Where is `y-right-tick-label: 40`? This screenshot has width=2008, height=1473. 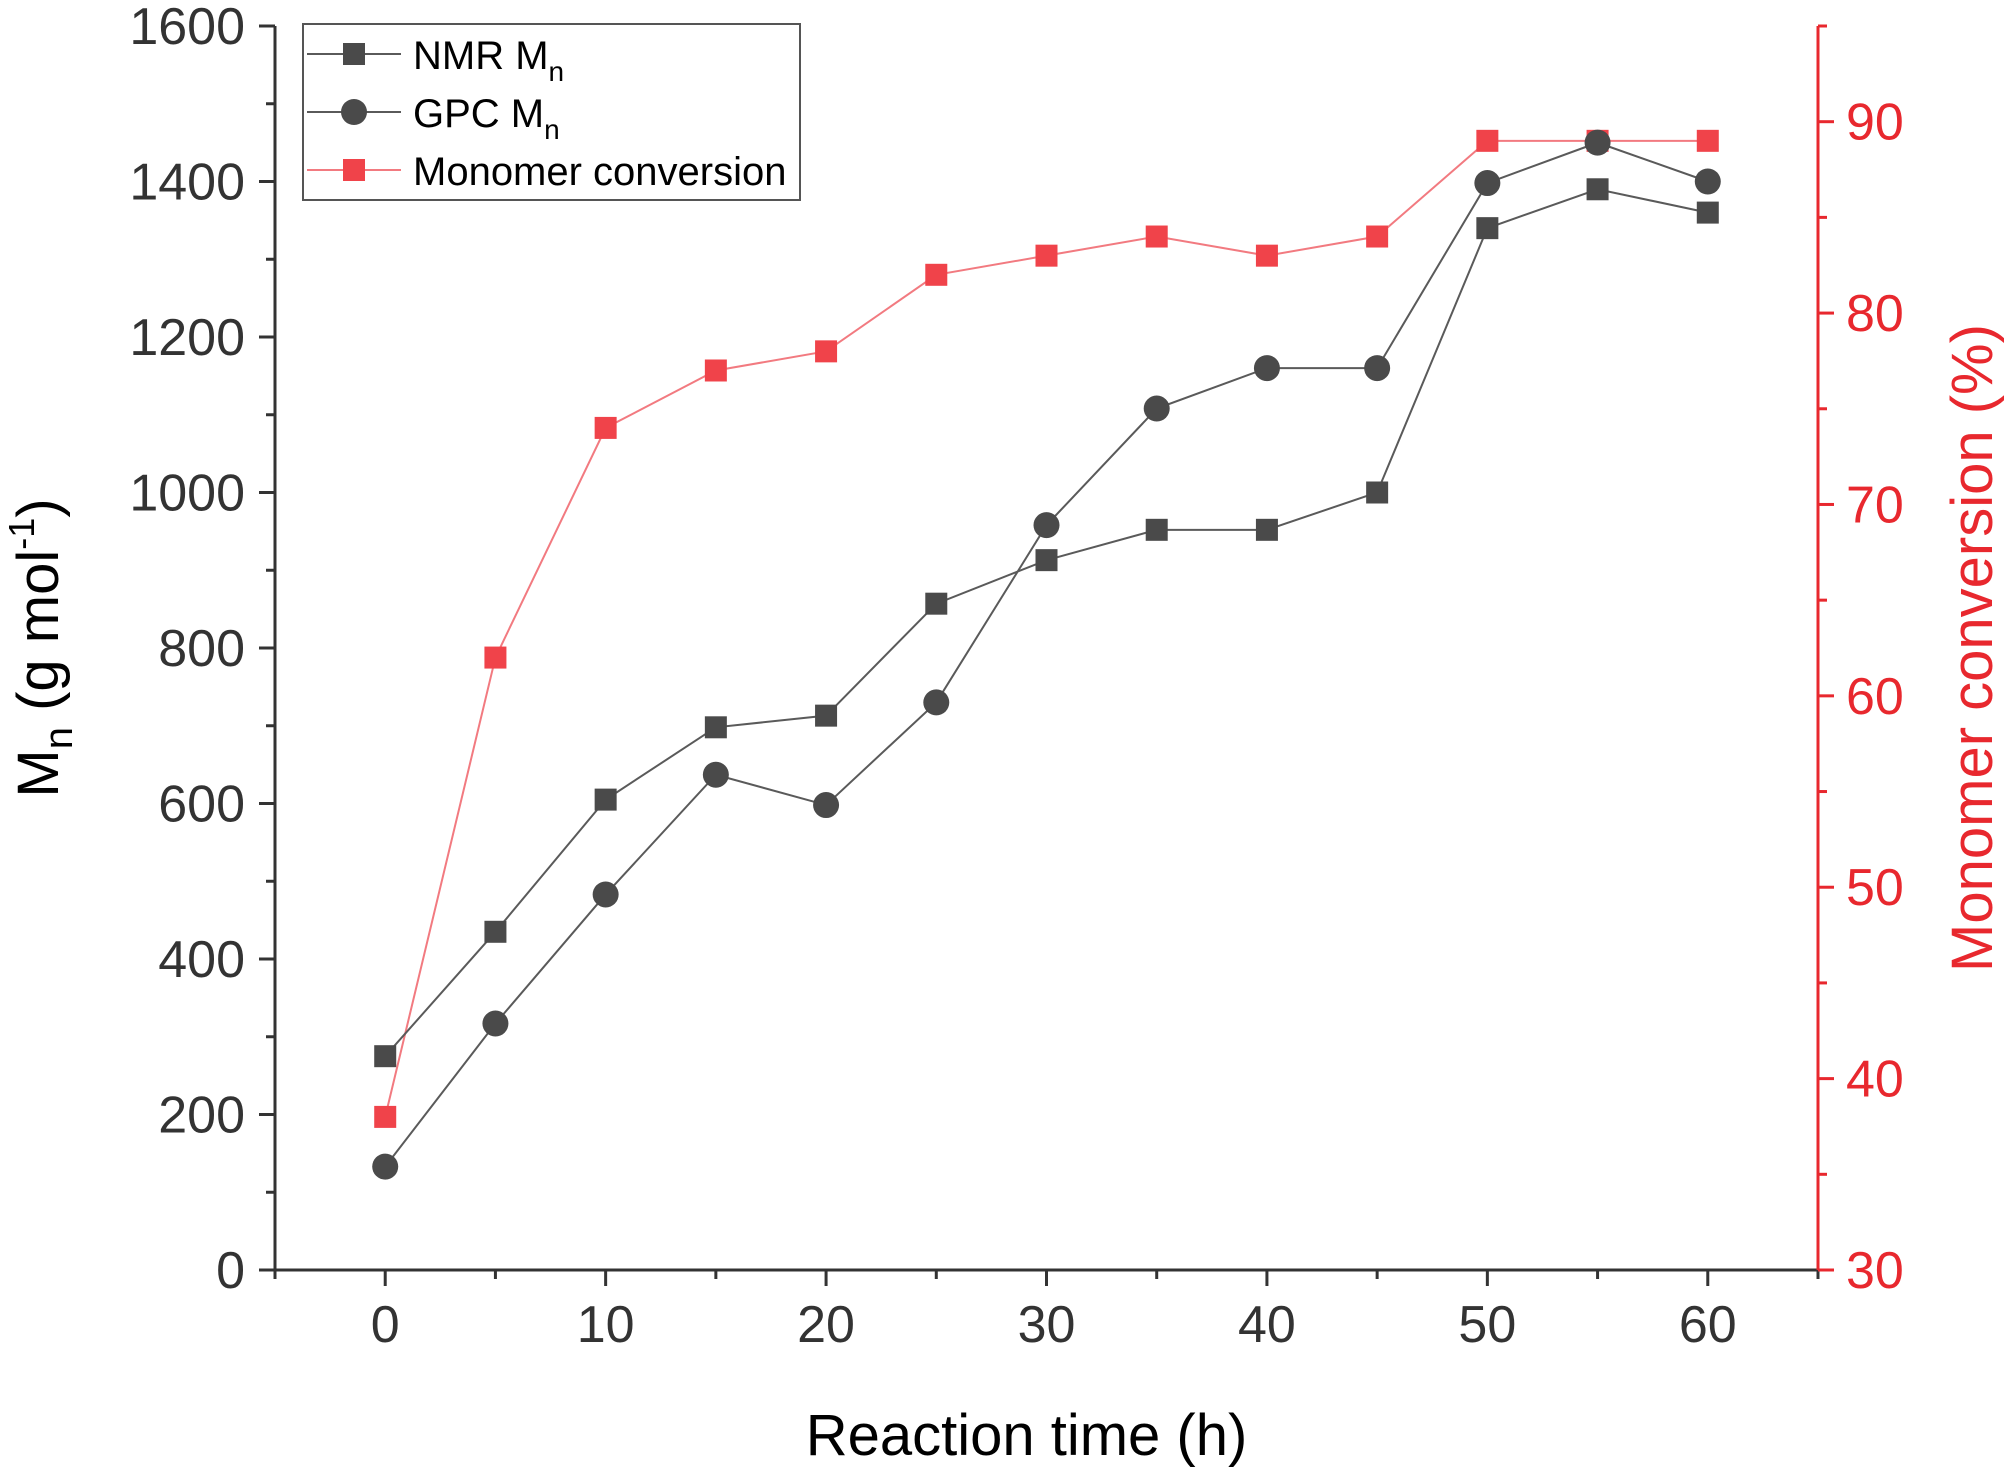 y-right-tick-label: 40 is located at coordinates (1875, 1080).